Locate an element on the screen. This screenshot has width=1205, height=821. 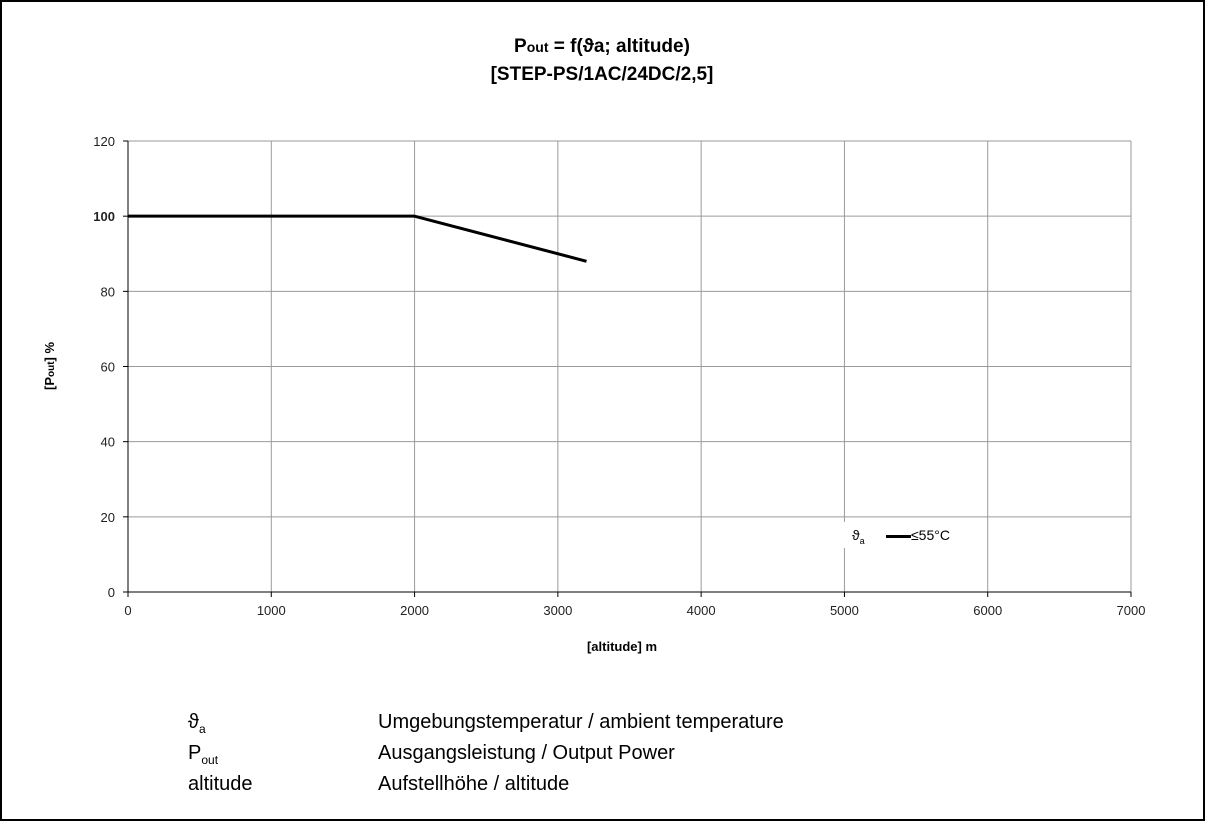
series-lines is located at coordinates (357, 238).